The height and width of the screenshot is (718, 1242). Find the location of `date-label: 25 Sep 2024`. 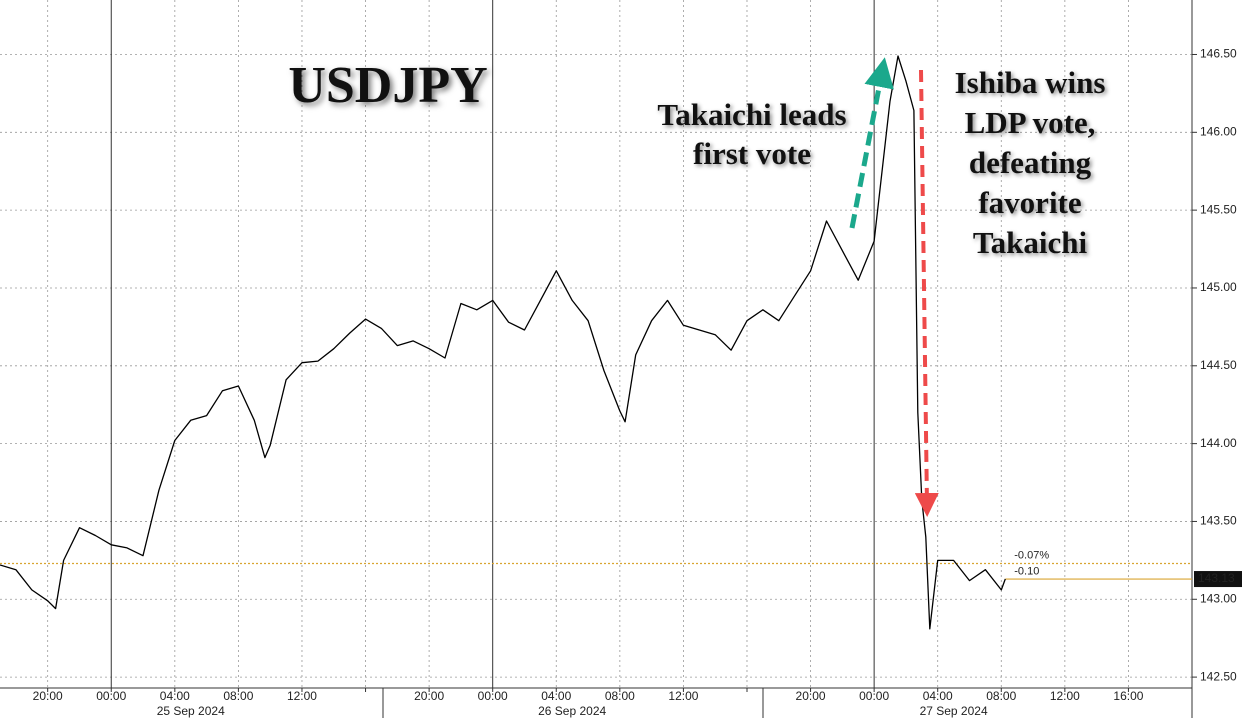

date-label: 25 Sep 2024 is located at coordinates (191, 711).